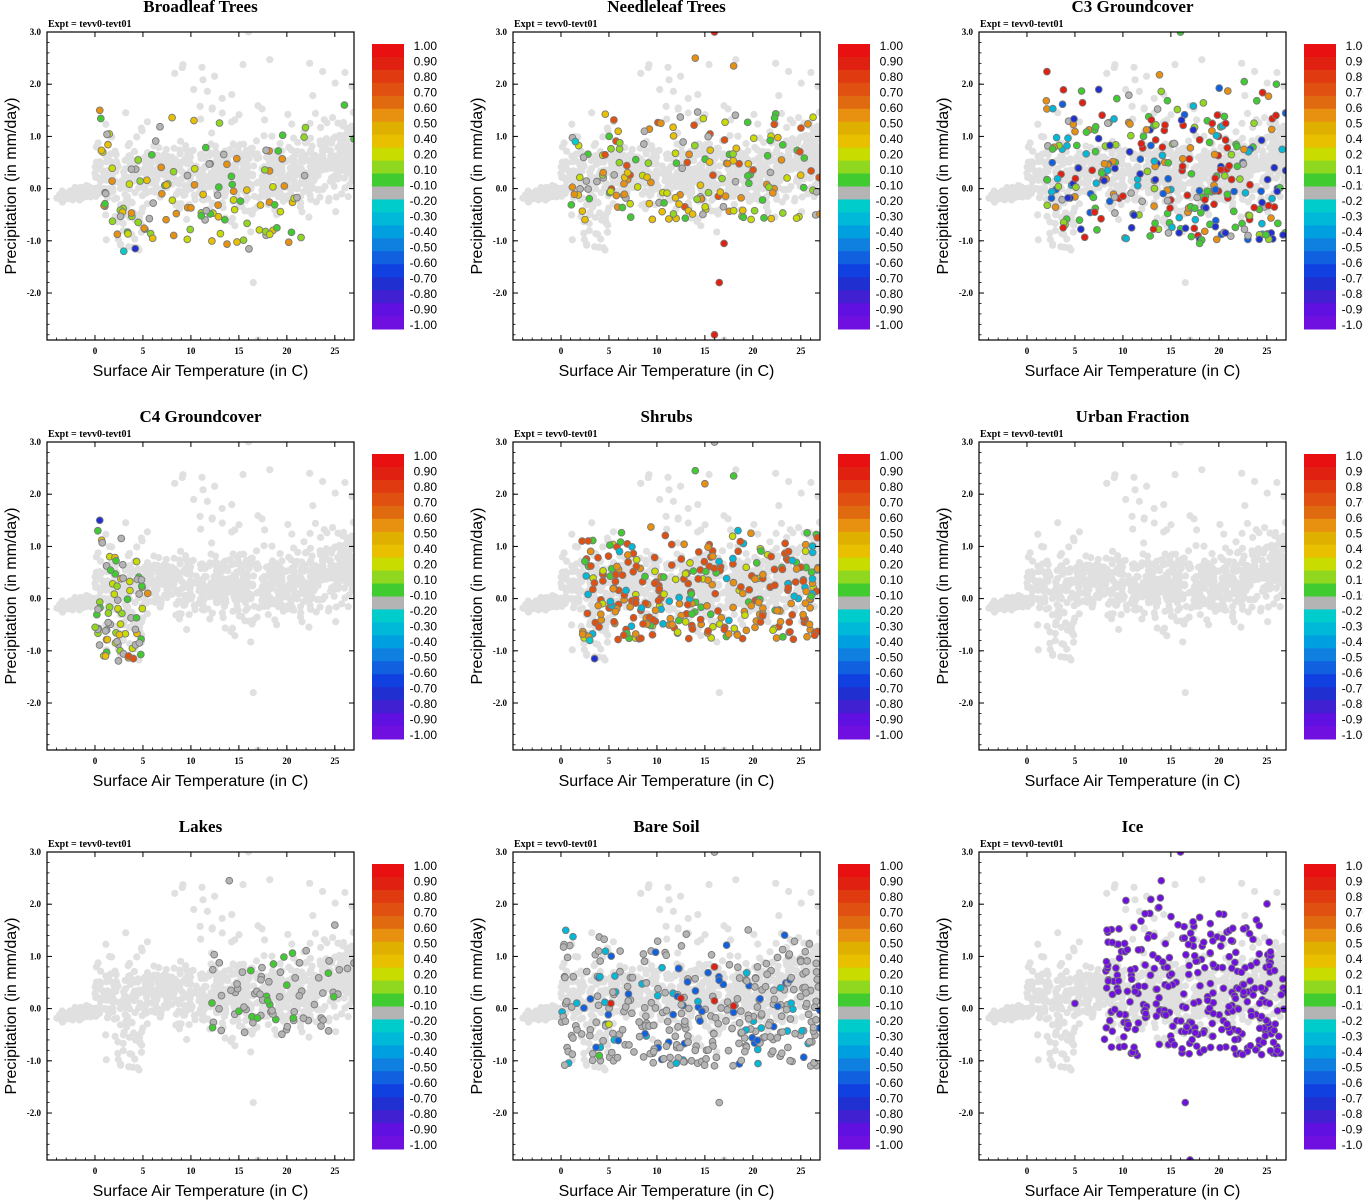  What do you see at coordinates (892, 46) in the screenshot?
I see `colorbar-label: 1.00` at bounding box center [892, 46].